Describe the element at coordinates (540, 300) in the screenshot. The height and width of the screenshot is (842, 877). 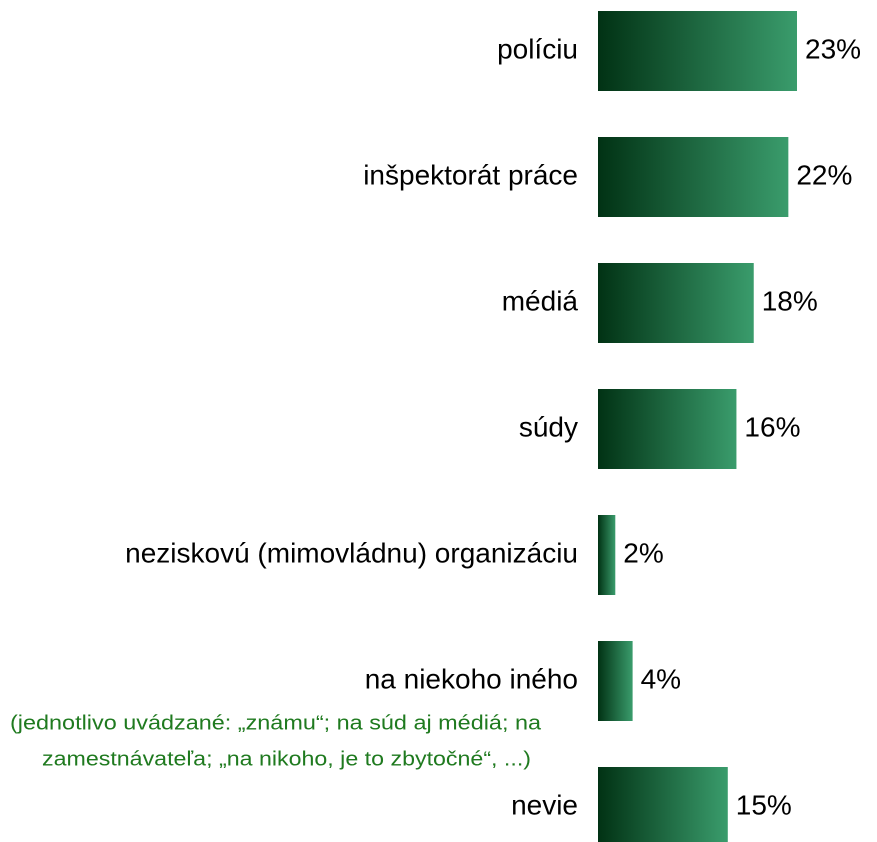
I see `category-label: médiá` at that location.